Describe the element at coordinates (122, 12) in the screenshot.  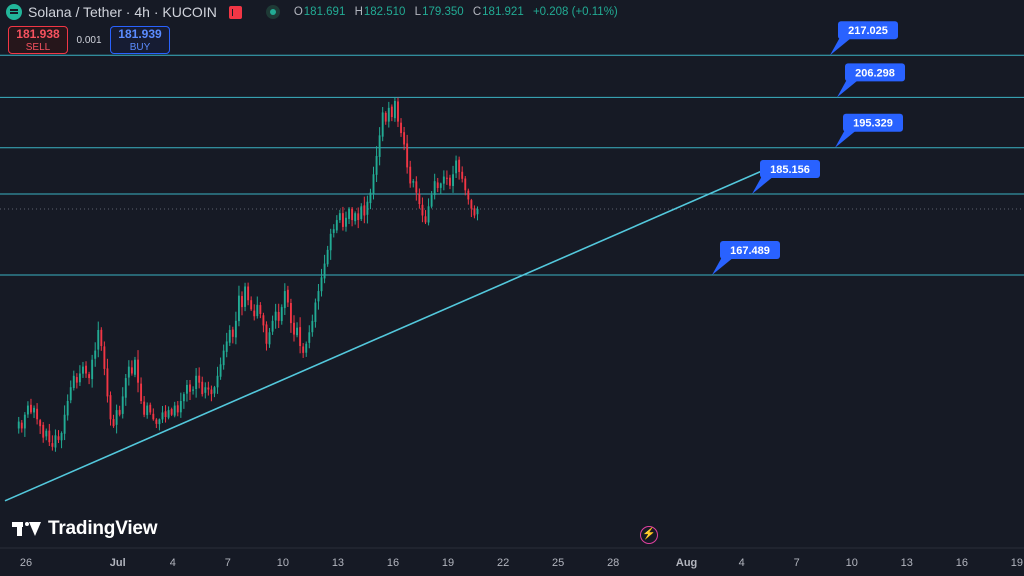
I see `symbol-title: Solana / Tether · 4h · KUCOIN` at that location.